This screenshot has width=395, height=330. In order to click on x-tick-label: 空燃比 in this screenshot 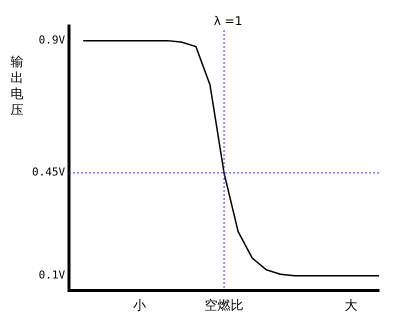, I will do `click(224, 306)`.